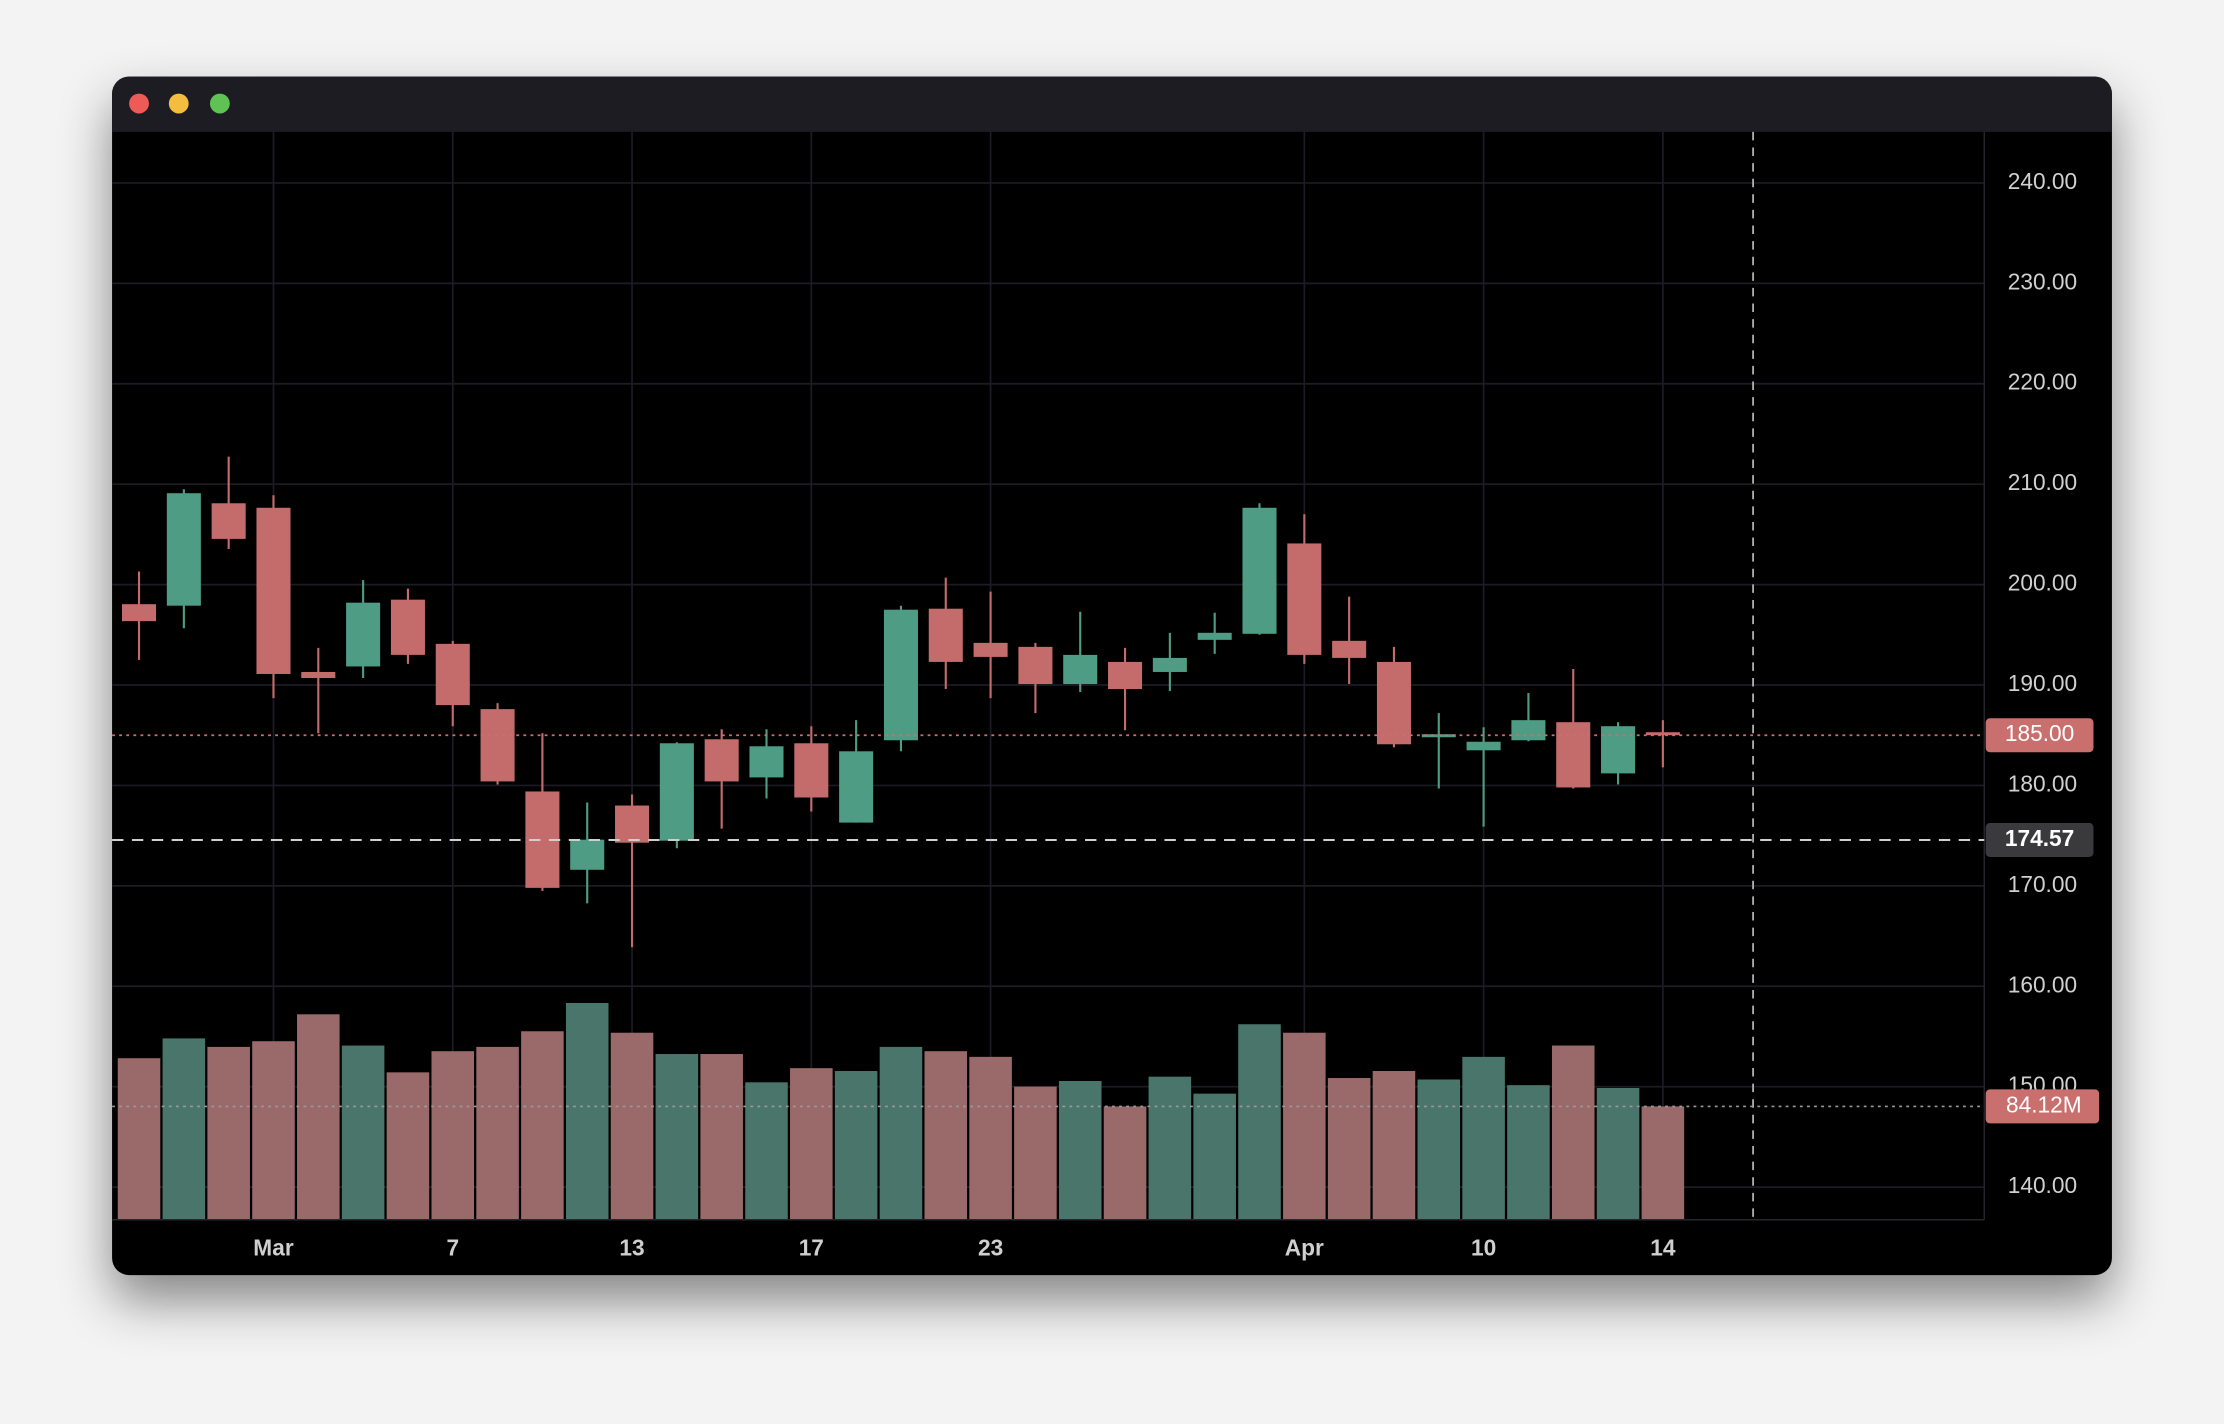  Describe the element at coordinates (452, 1248) in the screenshot. I see `x-tick-label: 7` at that location.